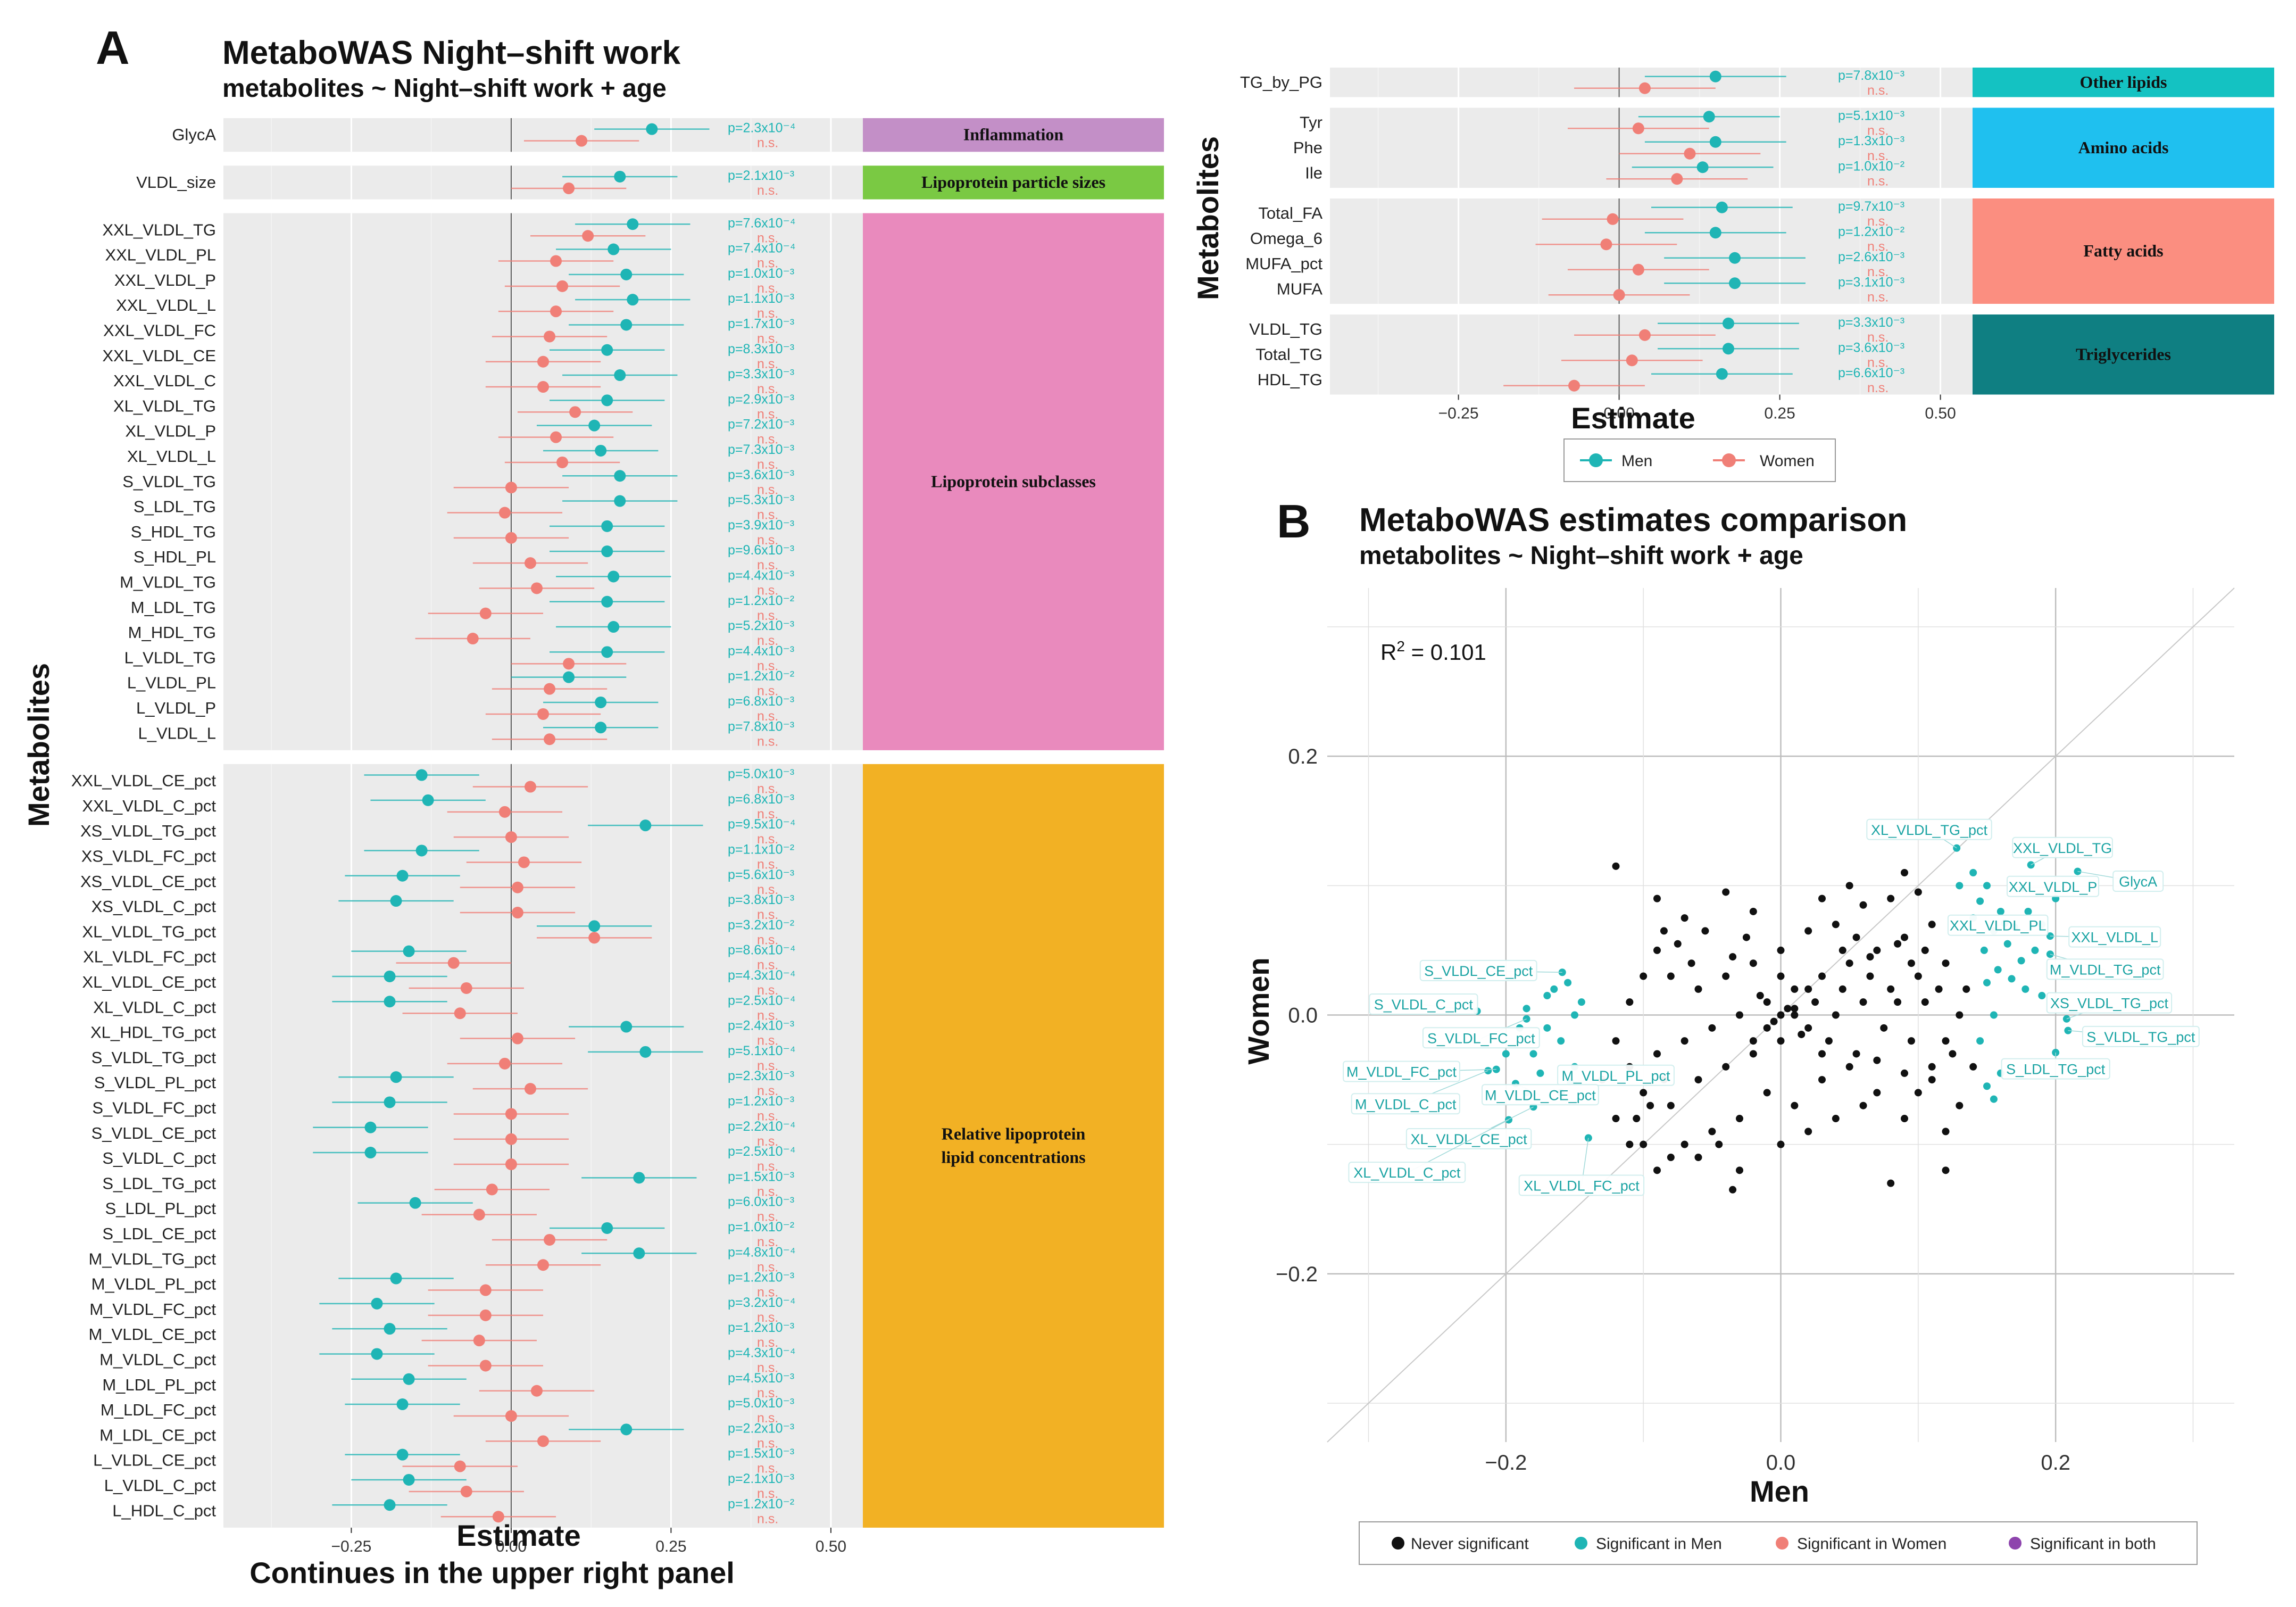  What do you see at coordinates (1013, 1156) in the screenshot?
I see `category-label-line: lipid concentrations` at bounding box center [1013, 1156].